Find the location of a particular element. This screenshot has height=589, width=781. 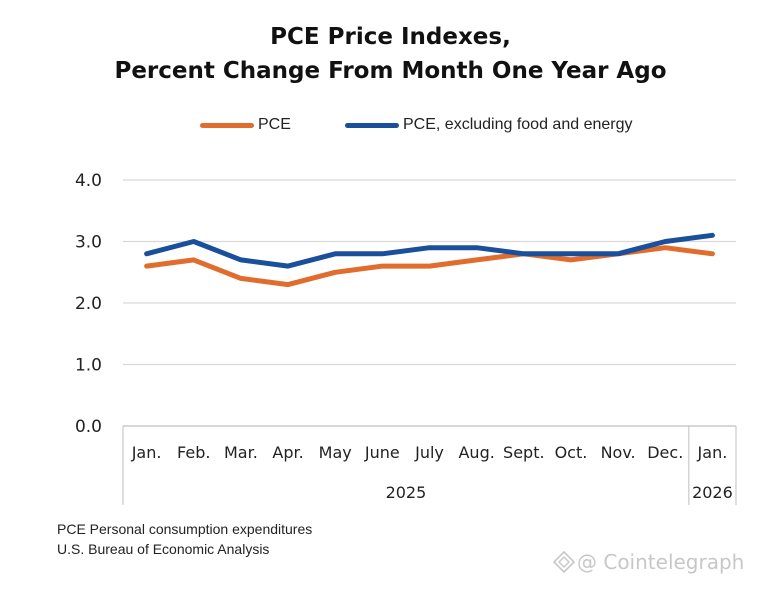

chart-legend: PCE PCE, excluding food and energy is located at coordinates (390, 125).